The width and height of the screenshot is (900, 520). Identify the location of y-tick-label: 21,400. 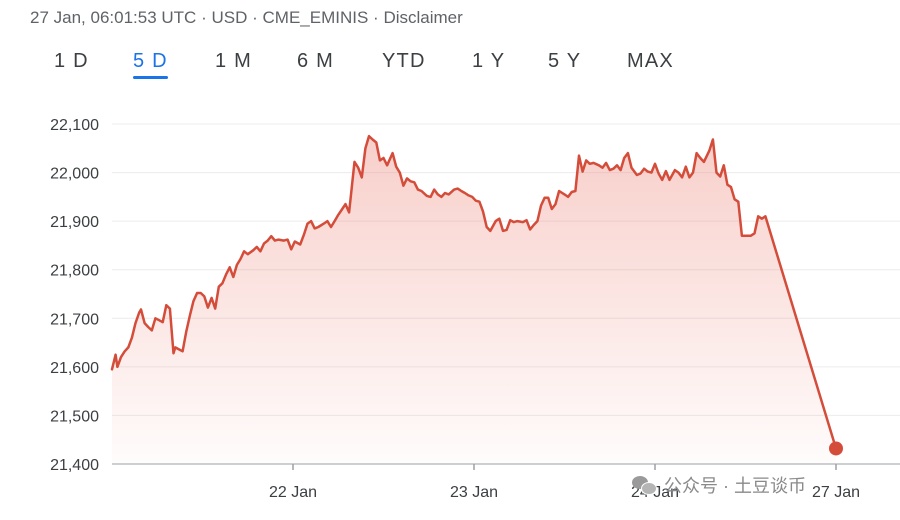
(74, 465).